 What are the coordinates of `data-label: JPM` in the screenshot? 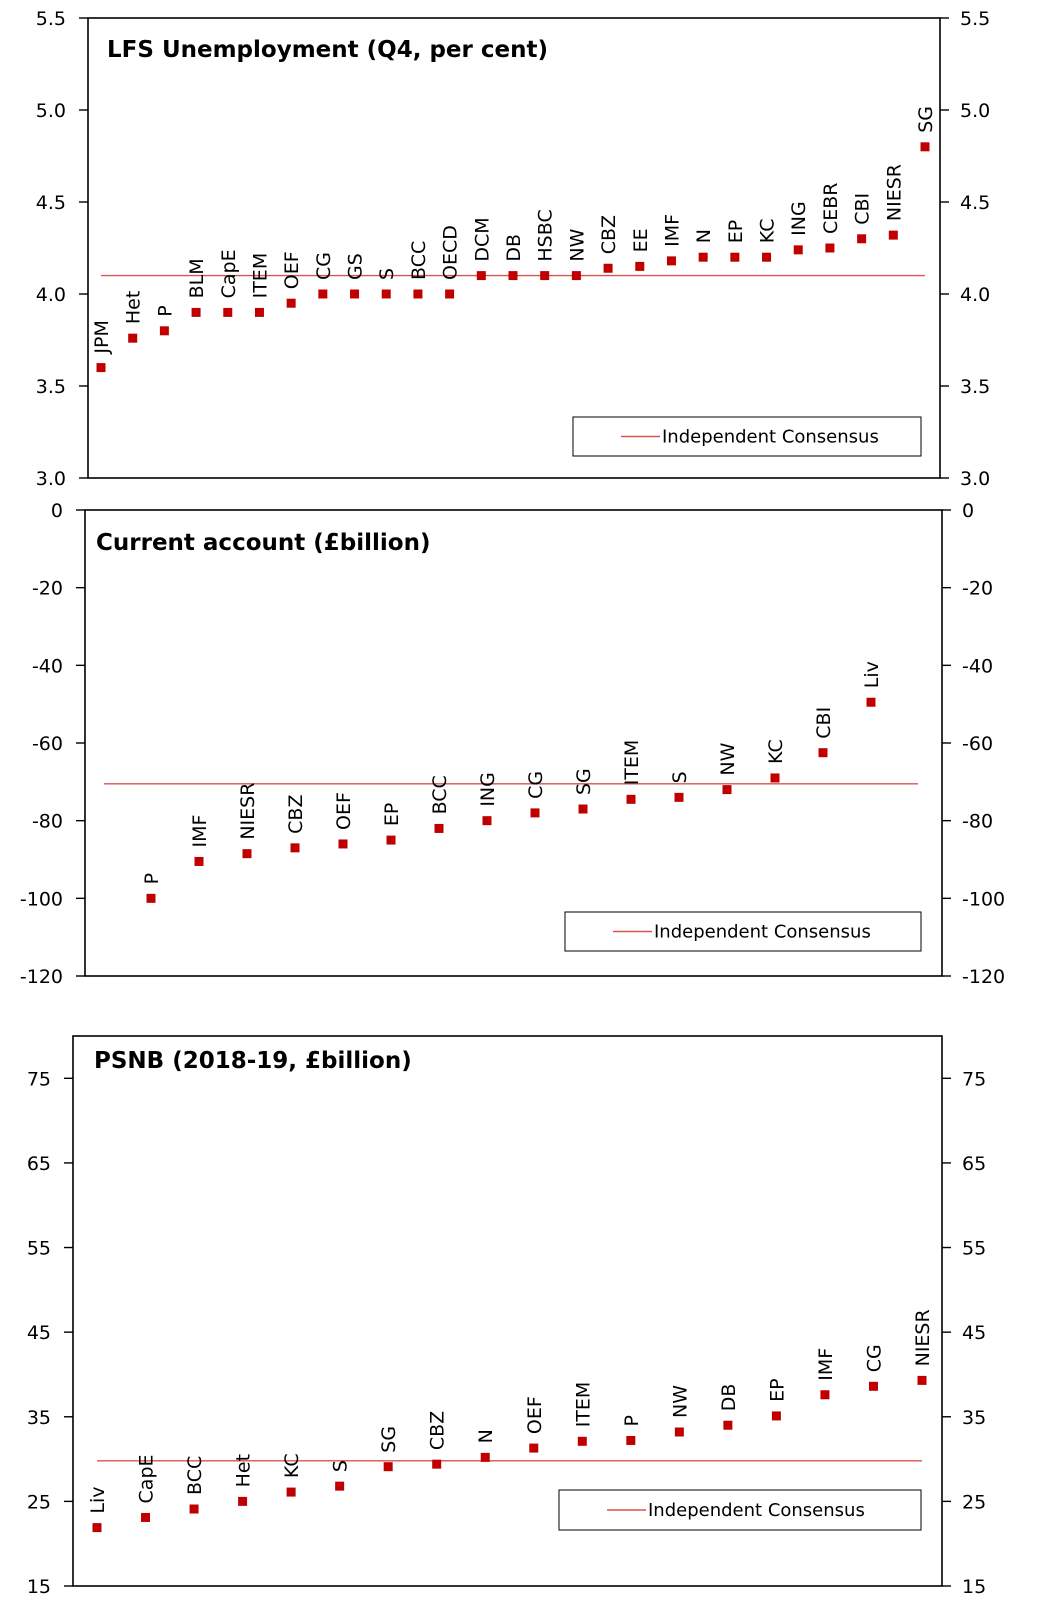 It's located at (102, 337).